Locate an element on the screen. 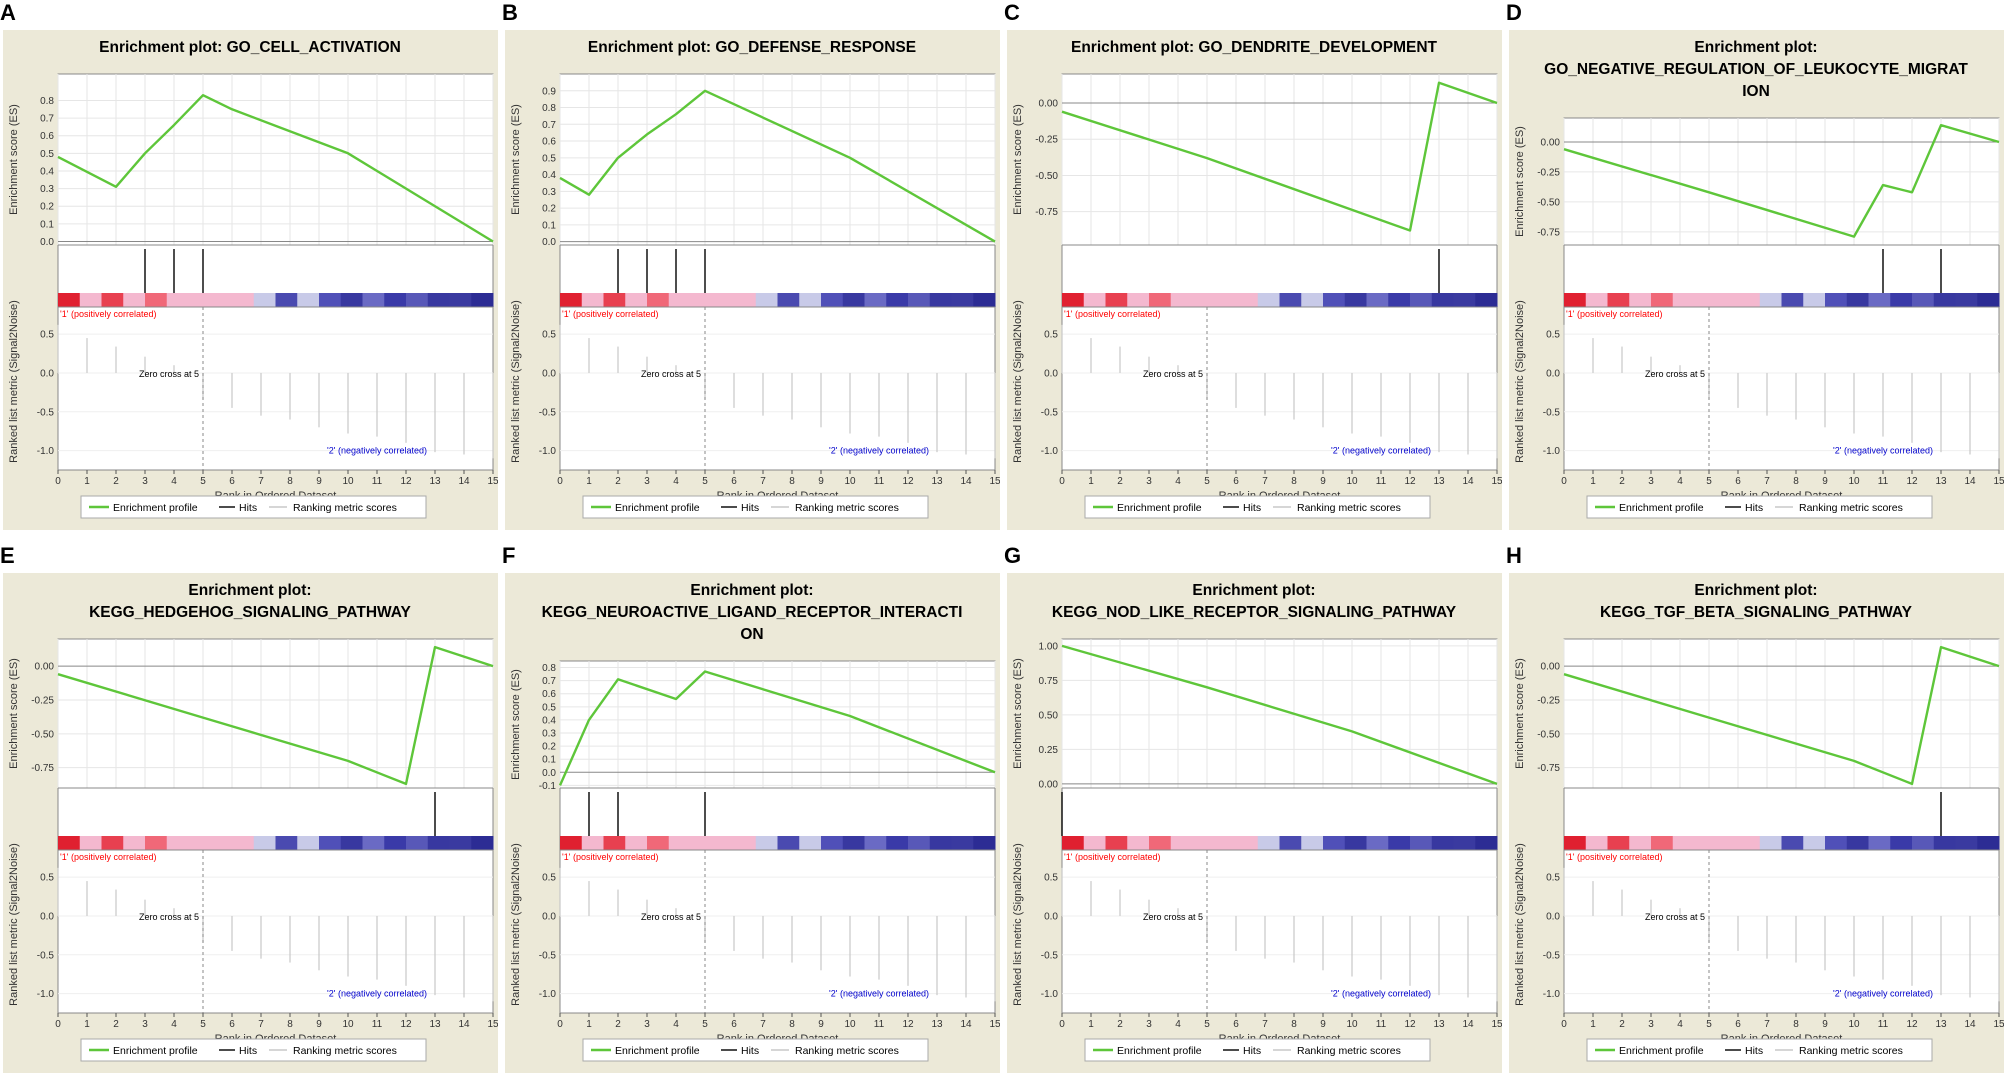 Image resolution: width=2008 pixels, height=1073 pixels. x-tick-label: 2 is located at coordinates (1120, 481).